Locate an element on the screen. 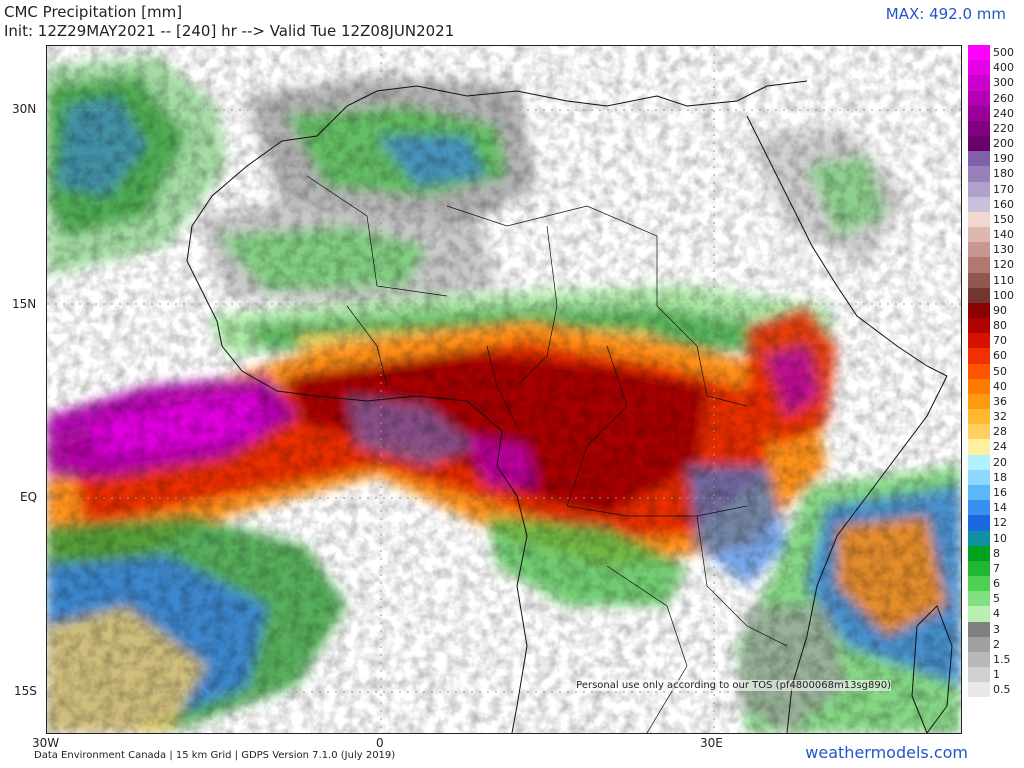 Image resolution: width=1024 pixels, height=768 pixels. legend-label: 28 is located at coordinates (1000, 432).